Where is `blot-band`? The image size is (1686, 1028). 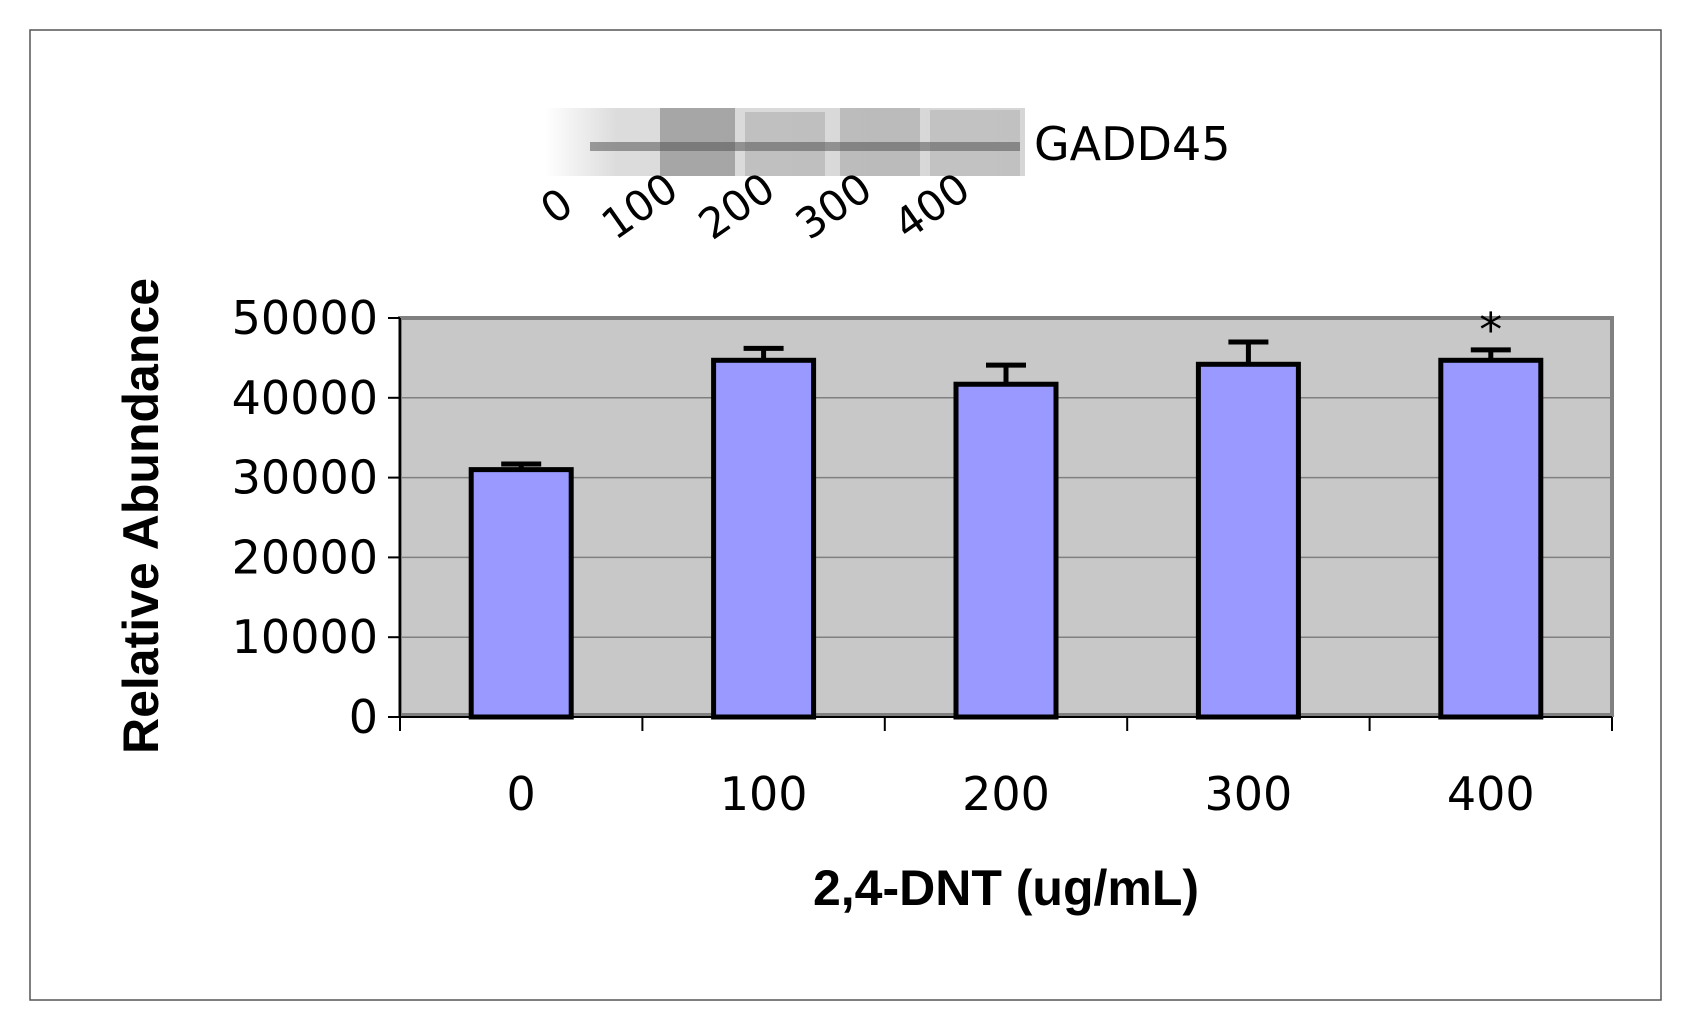 blot-band is located at coordinates (805, 146).